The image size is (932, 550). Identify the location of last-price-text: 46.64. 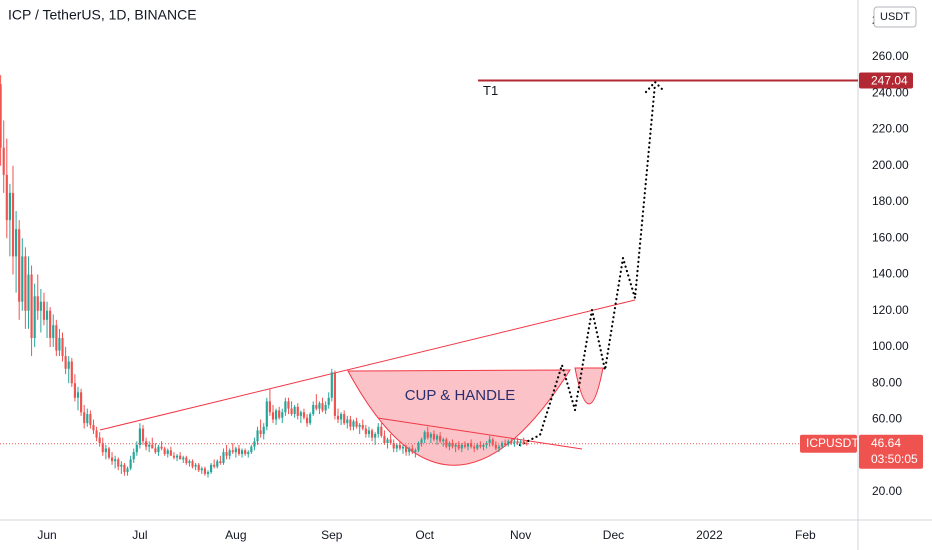
(886, 443).